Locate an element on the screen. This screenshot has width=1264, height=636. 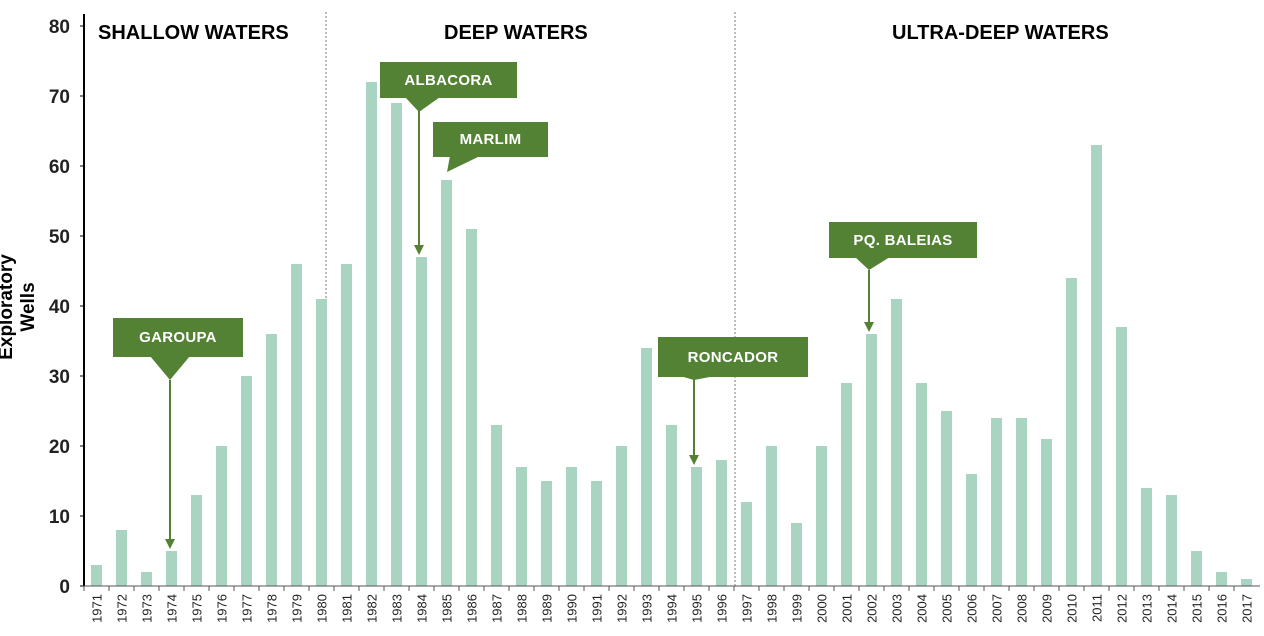
region-label-deep: DEEP WATERS is located at coordinates (516, 33).